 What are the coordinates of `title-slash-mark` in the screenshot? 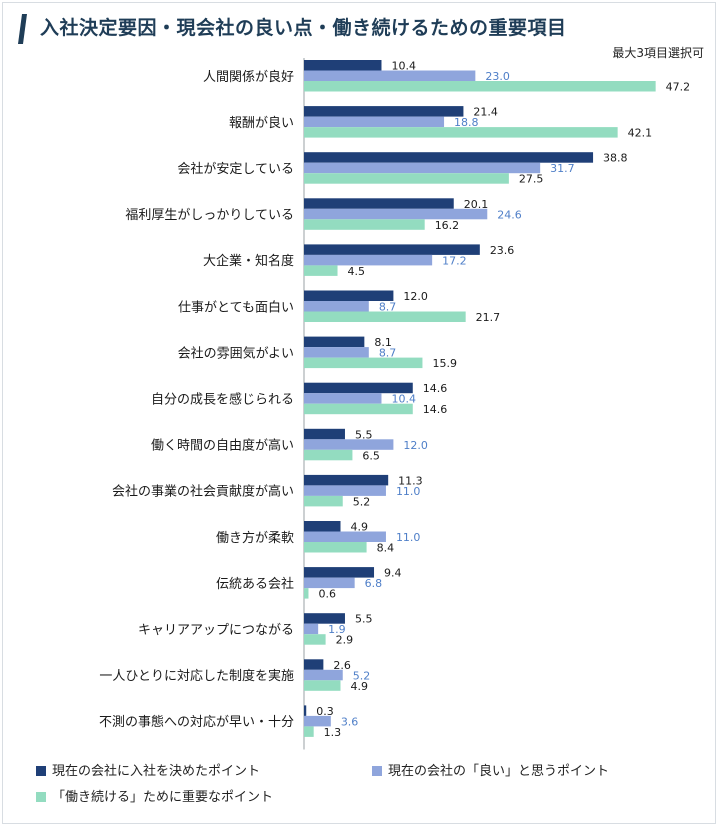 It's located at (22, 29).